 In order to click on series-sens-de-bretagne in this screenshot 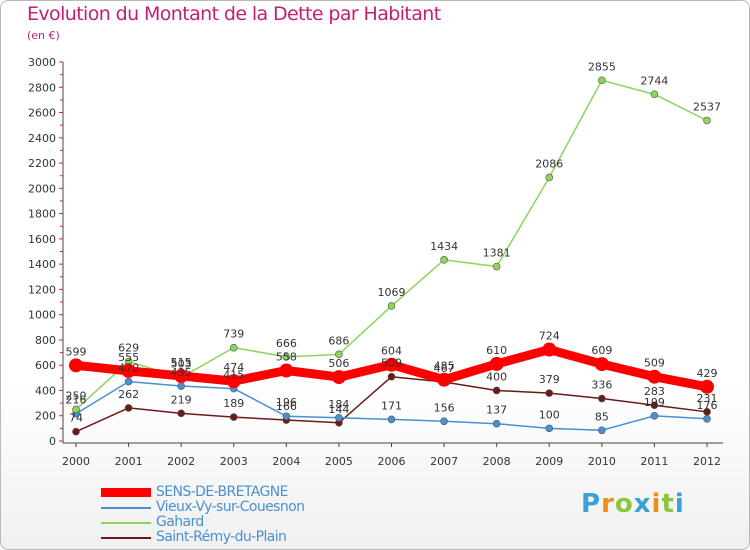, I will do `click(391, 368)`.